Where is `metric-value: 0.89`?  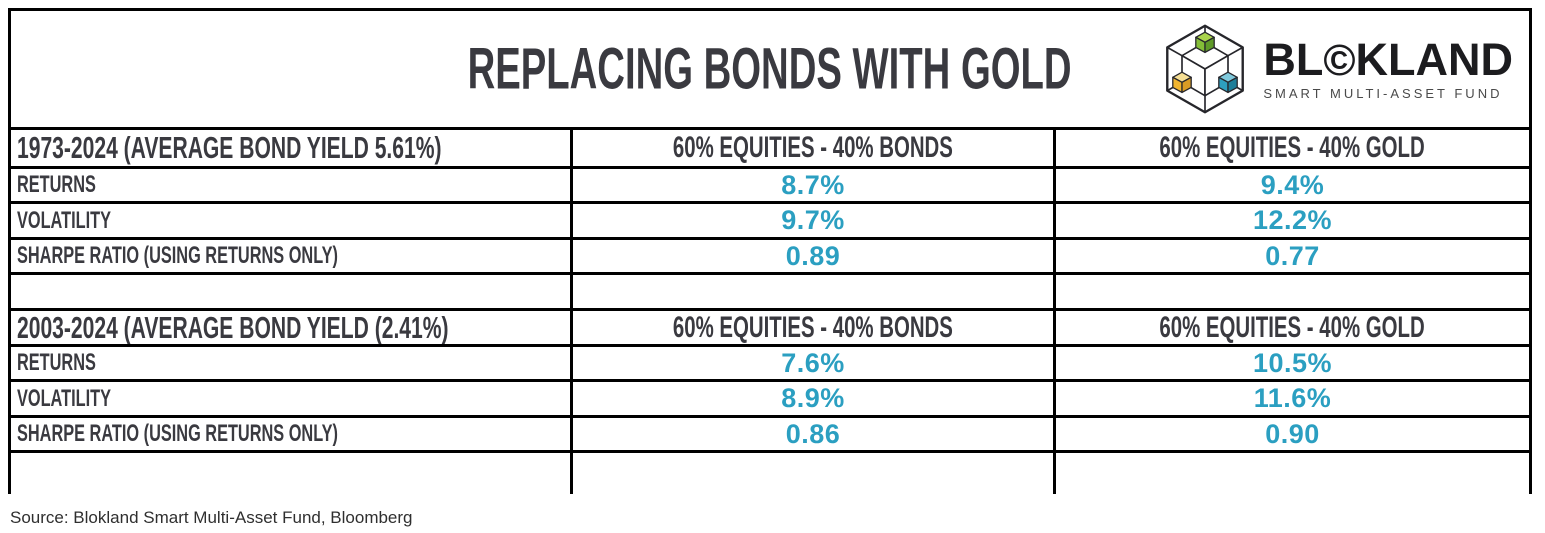
metric-value: 0.89 is located at coordinates (813, 255).